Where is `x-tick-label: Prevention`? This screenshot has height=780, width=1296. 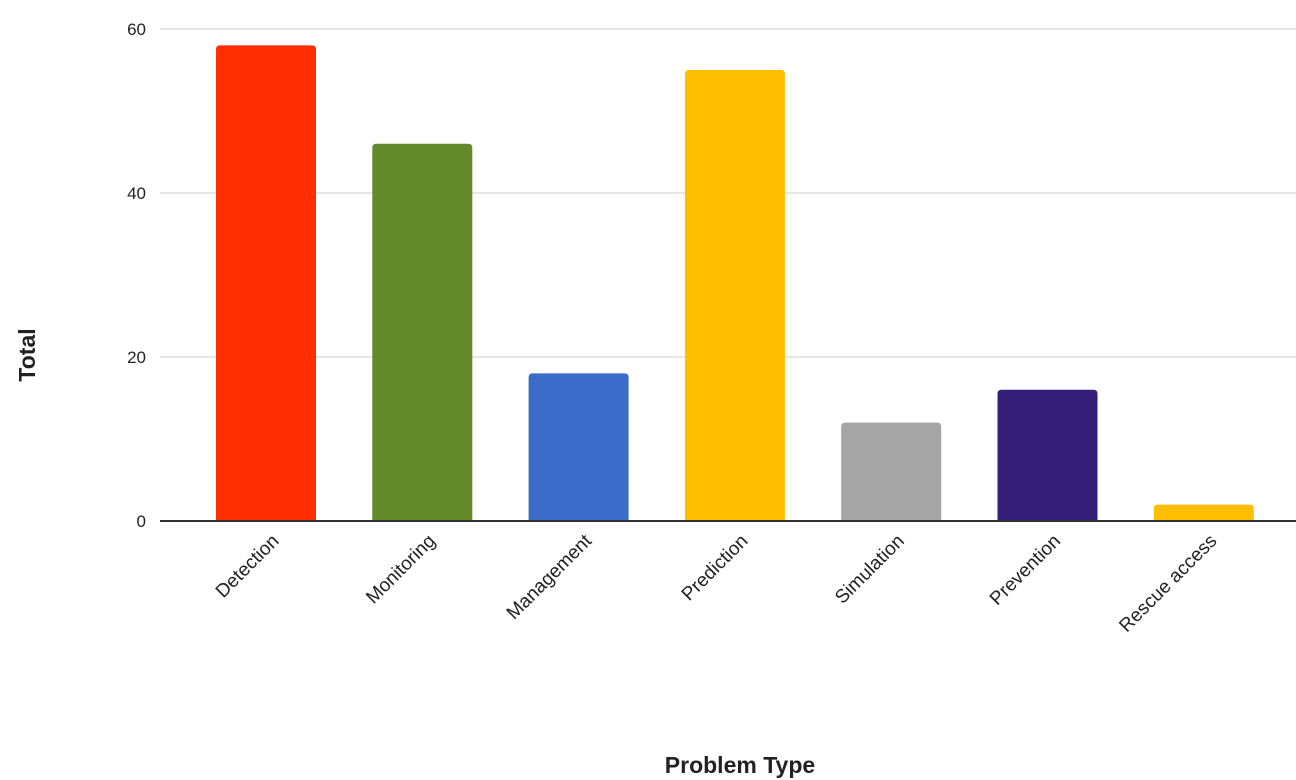 x-tick-label: Prevention is located at coordinates (1025, 570).